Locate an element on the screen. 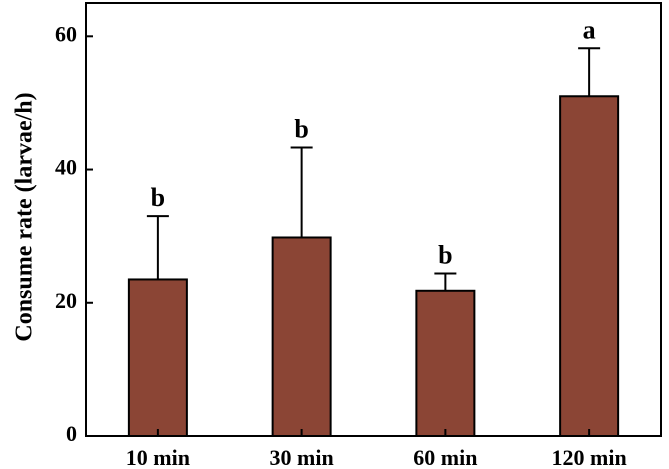  significance-label: a is located at coordinates (589, 29).